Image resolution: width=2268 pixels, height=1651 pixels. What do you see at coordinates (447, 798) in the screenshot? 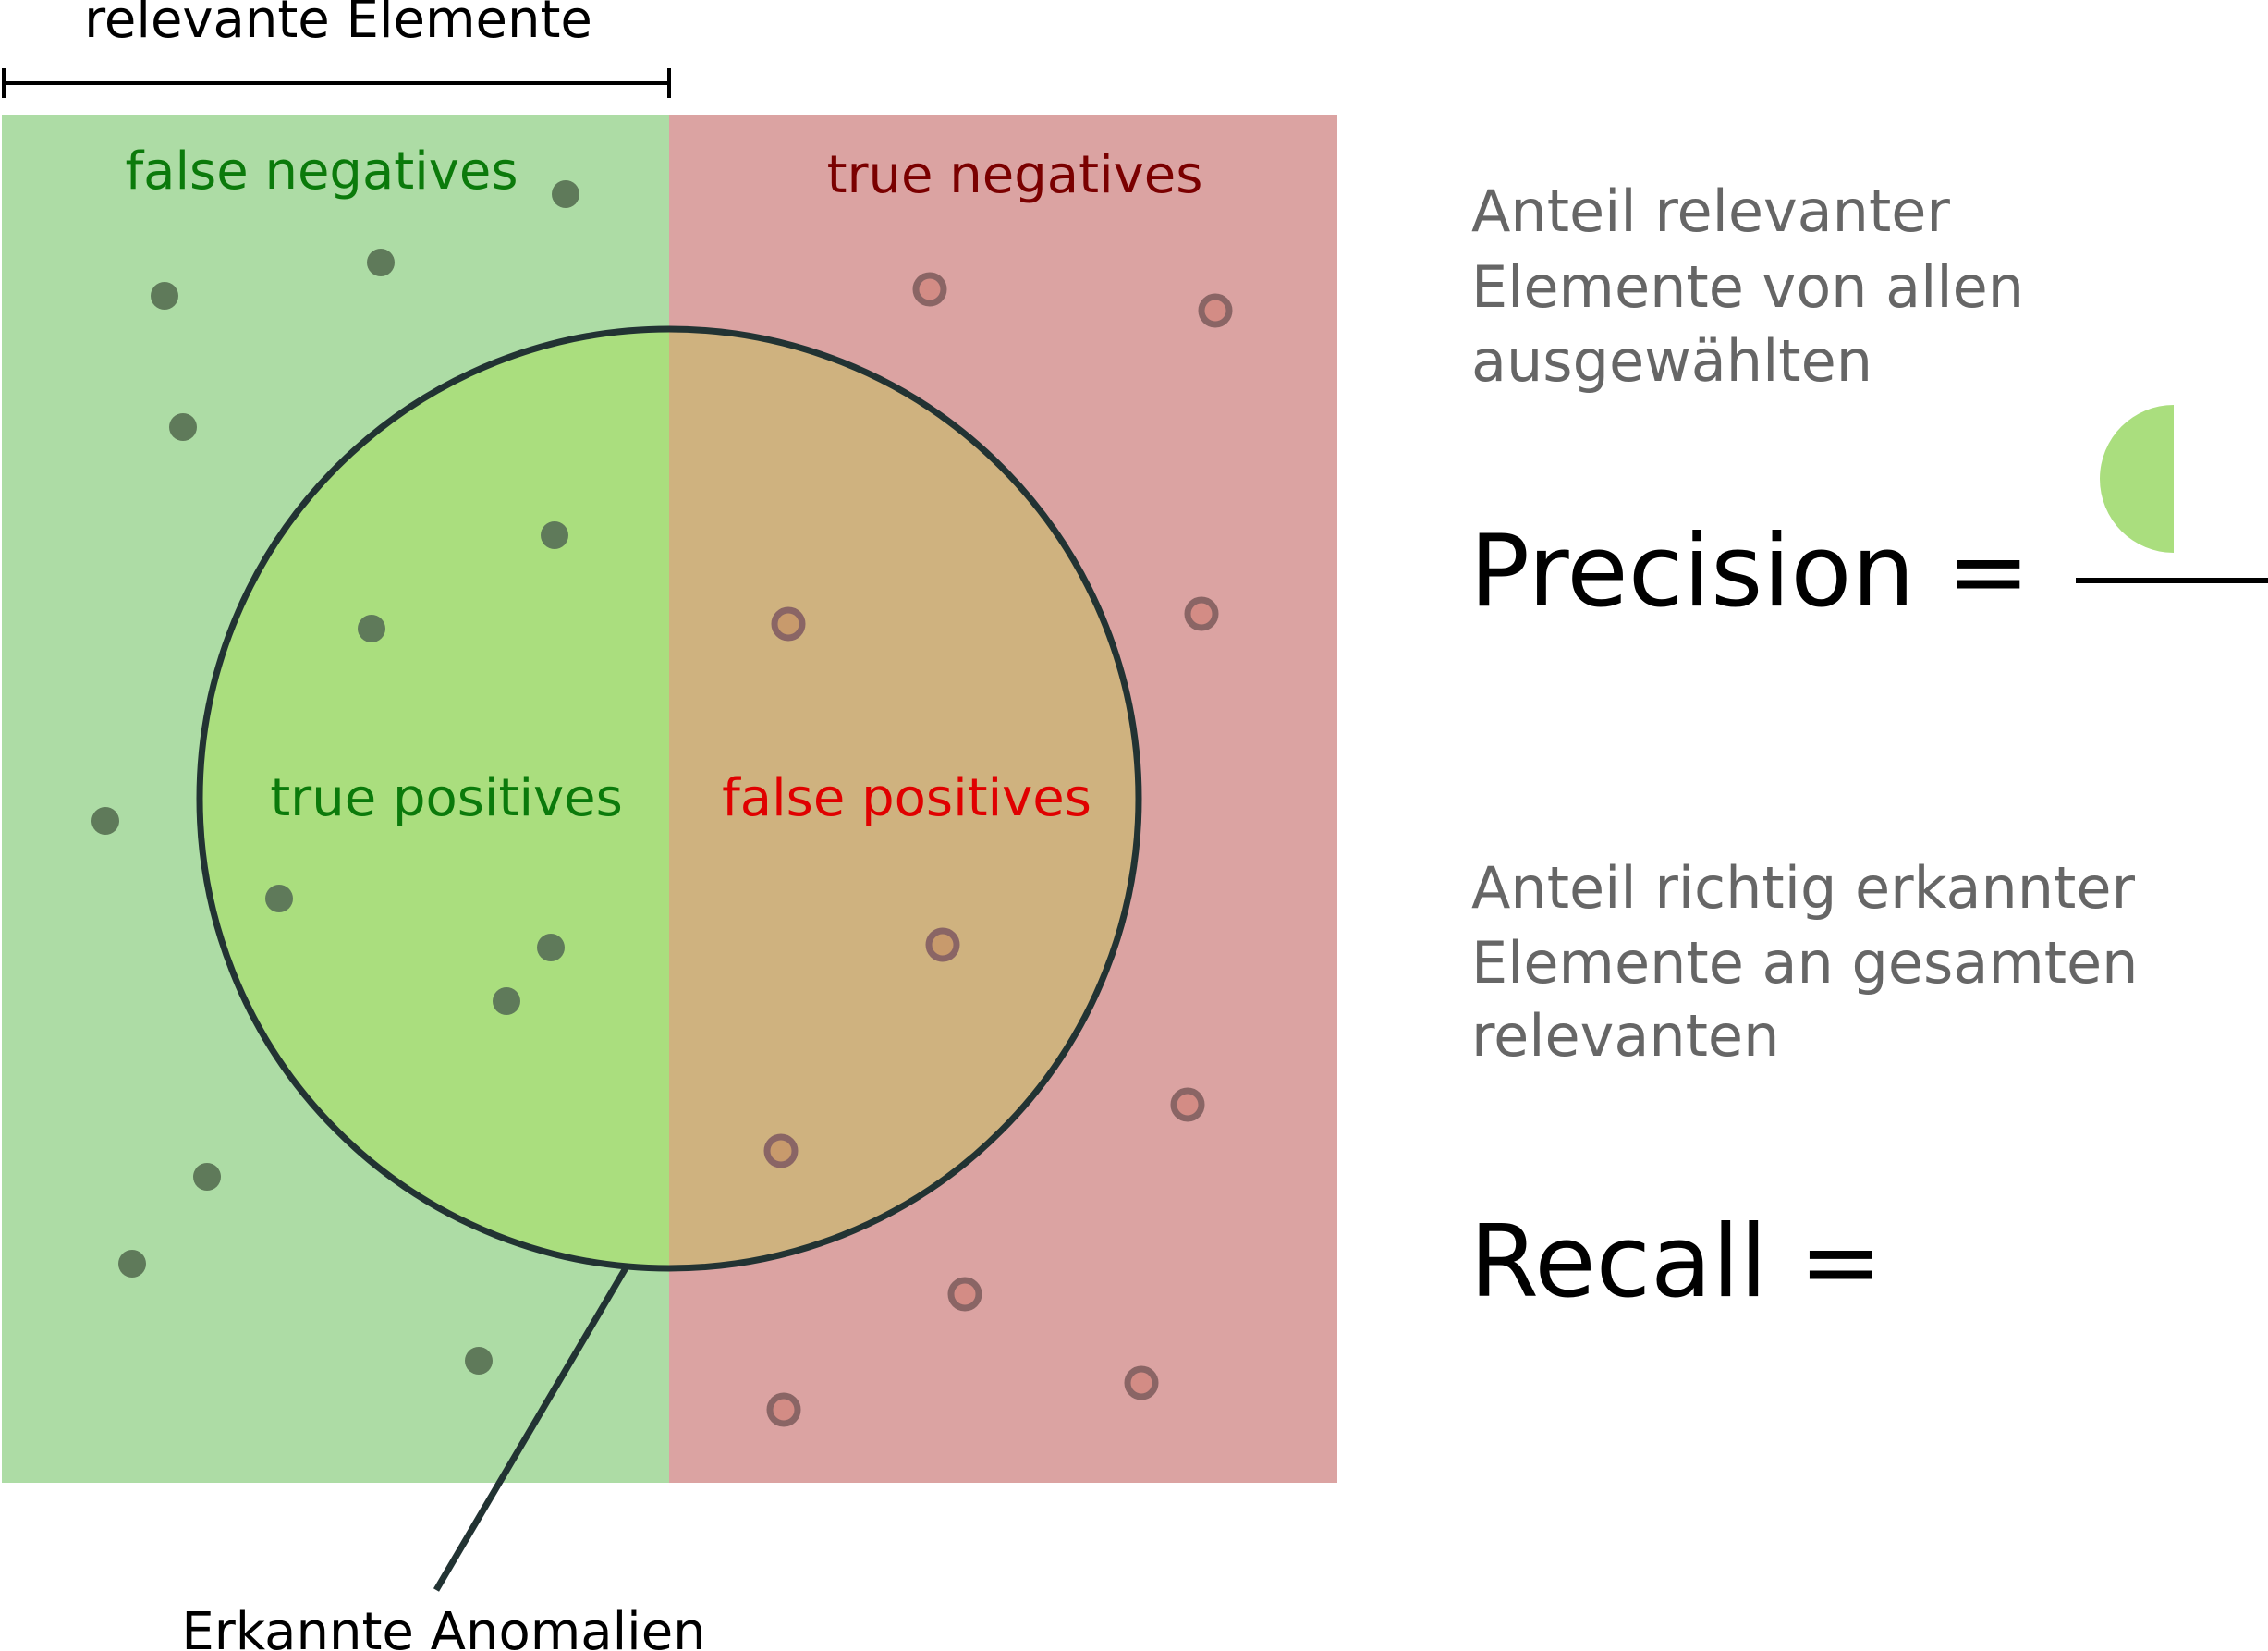
I see `true-positives-label: true positives` at bounding box center [447, 798].